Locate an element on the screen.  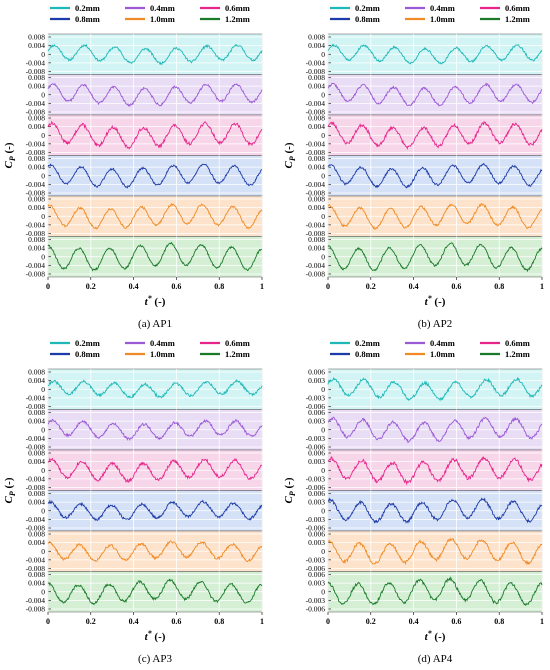
legend-item-0.8mm: 0.8mm is located at coordinates (355, 354).